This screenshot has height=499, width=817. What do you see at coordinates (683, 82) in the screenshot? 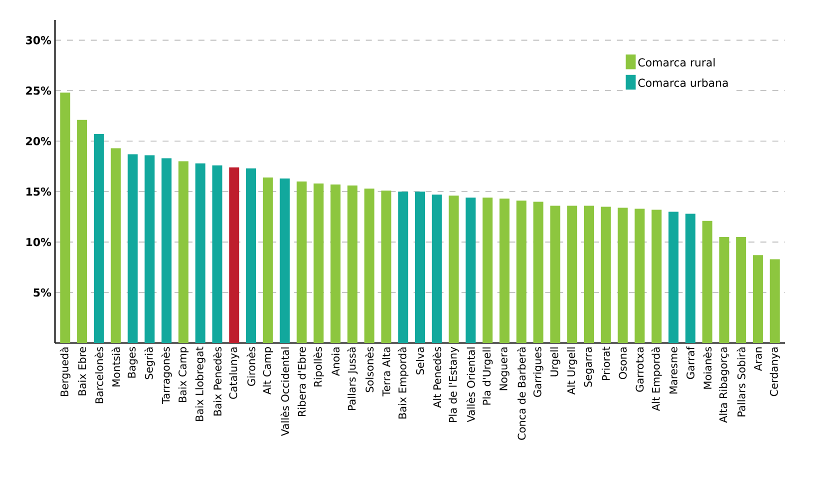
I see `legend-label: Comarca urbana` at bounding box center [683, 82].